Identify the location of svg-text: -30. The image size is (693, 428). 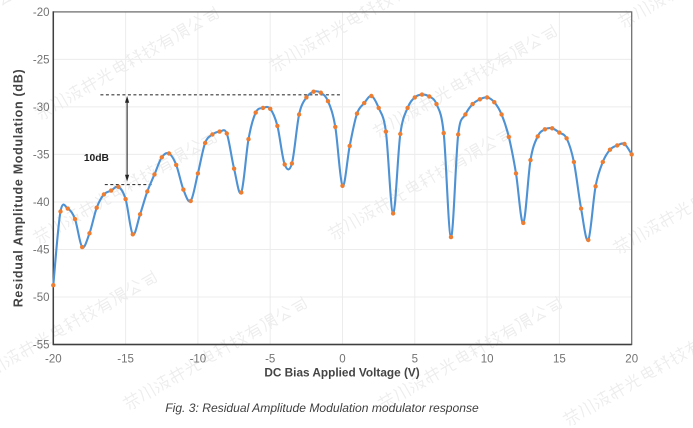
(41, 108).